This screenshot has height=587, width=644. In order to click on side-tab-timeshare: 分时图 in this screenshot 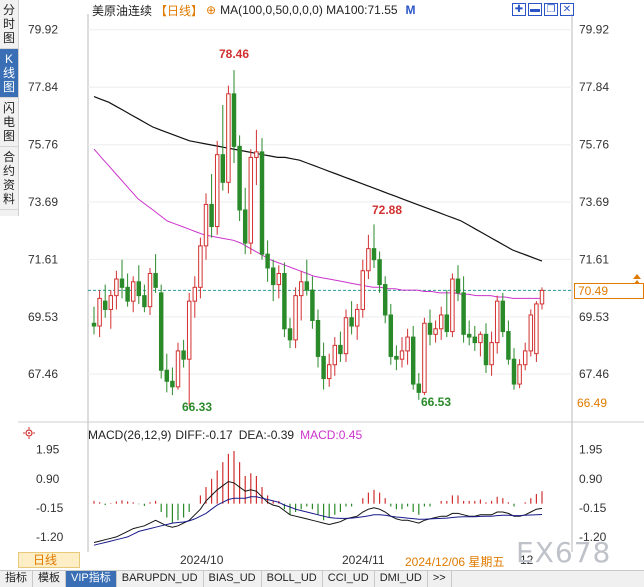, I will do `click(9, 24)`.